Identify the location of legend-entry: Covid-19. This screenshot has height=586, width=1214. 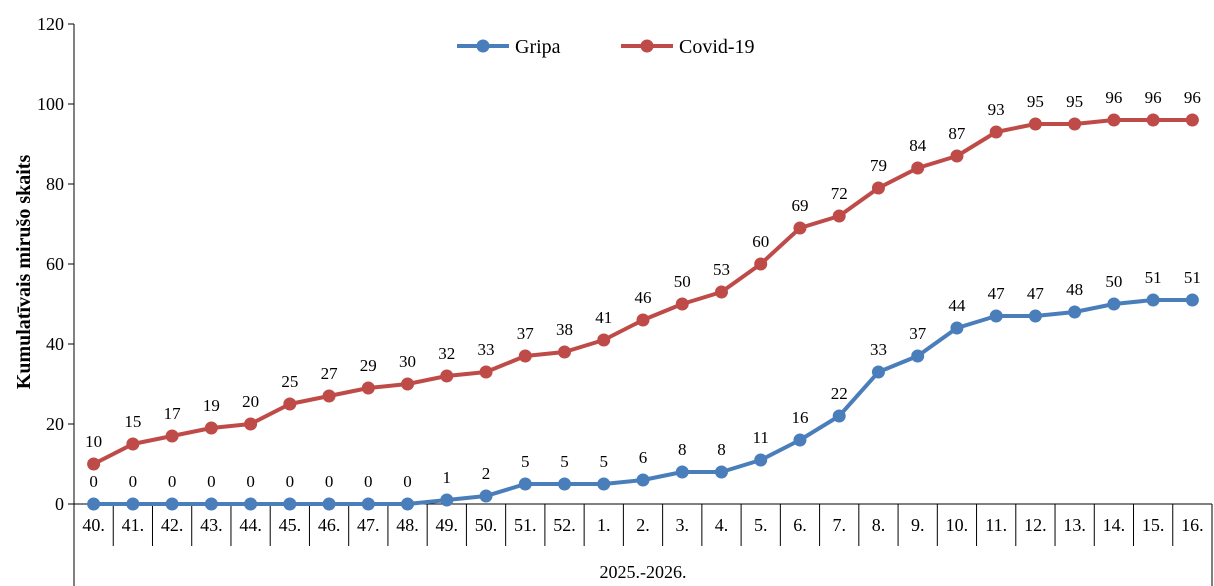
(717, 47).